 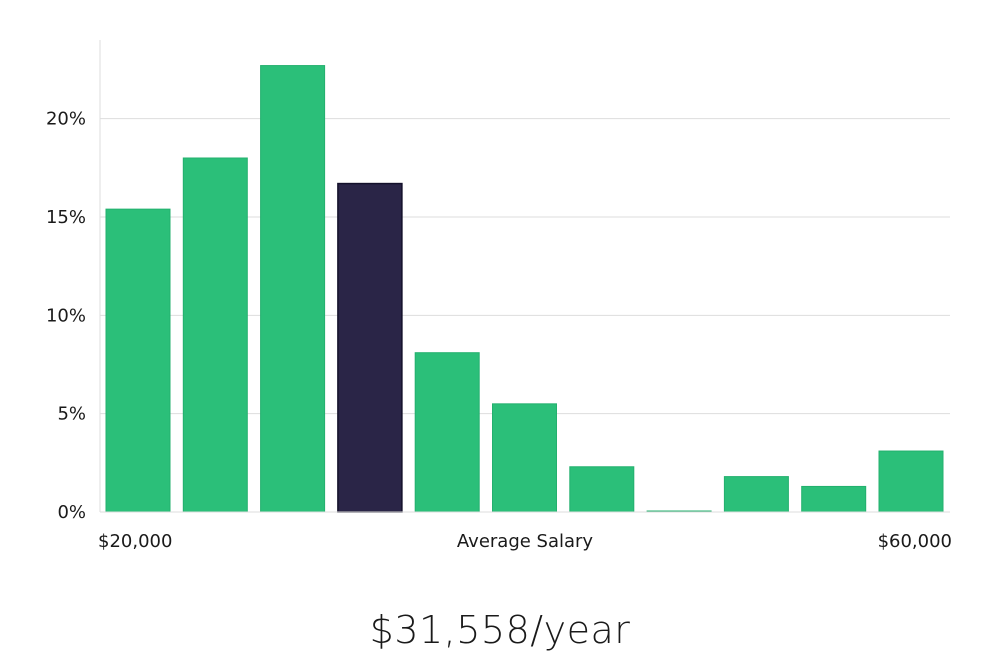 What do you see at coordinates (66, 315) in the screenshot?
I see `y-tick-label: 10%` at bounding box center [66, 315].